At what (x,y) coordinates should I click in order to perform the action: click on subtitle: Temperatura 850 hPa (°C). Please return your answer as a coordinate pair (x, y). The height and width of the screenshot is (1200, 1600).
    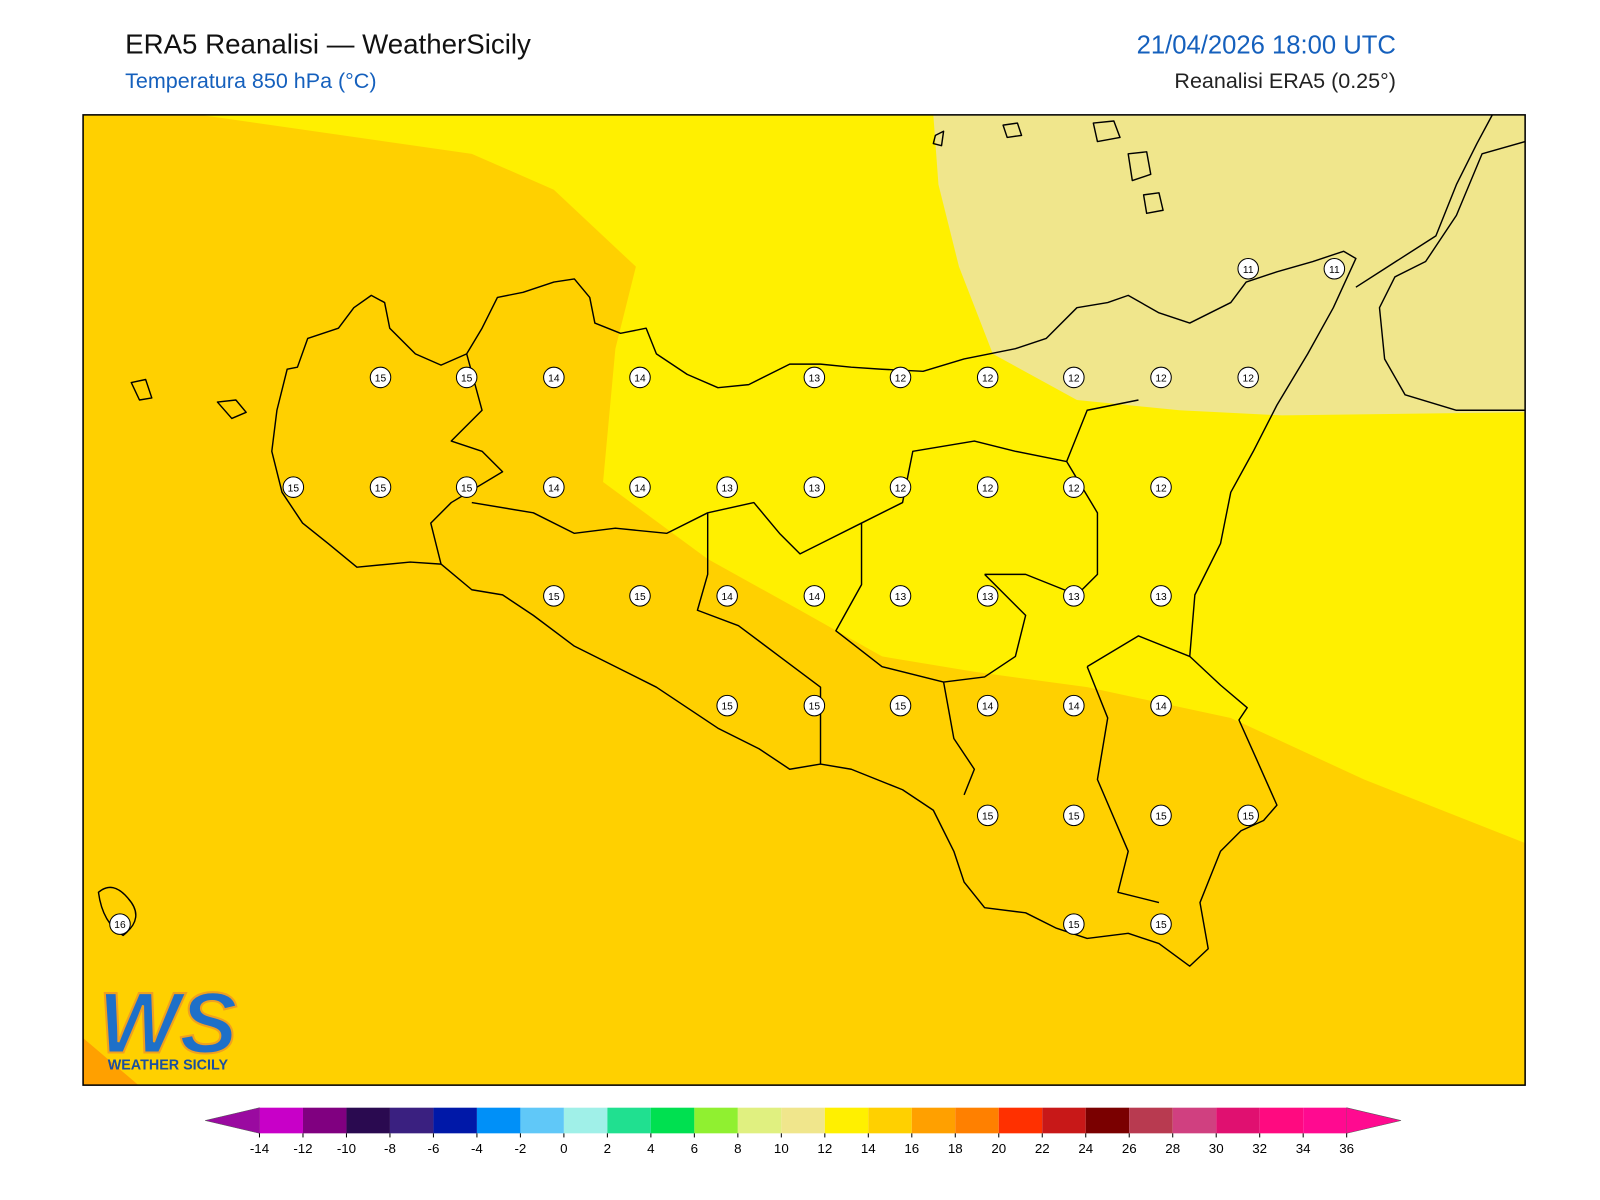
    Looking at the image, I should click on (250, 81).